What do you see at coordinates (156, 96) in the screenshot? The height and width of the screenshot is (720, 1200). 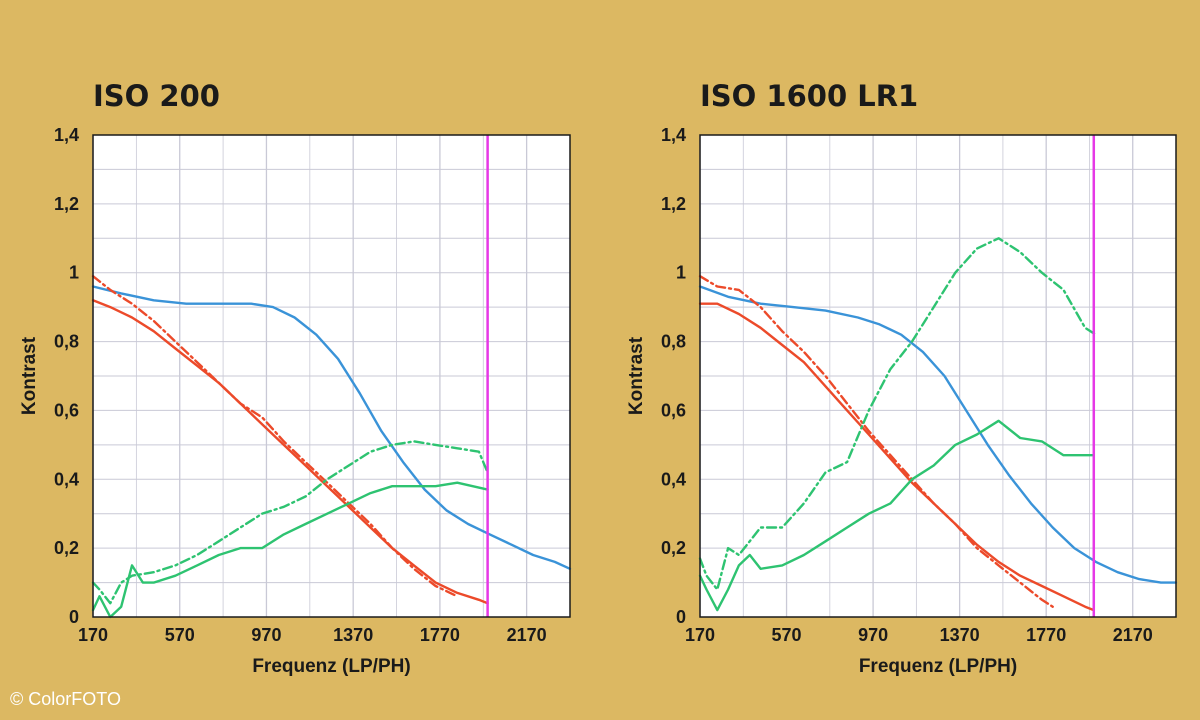 I see `chart-title: ISO 200` at bounding box center [156, 96].